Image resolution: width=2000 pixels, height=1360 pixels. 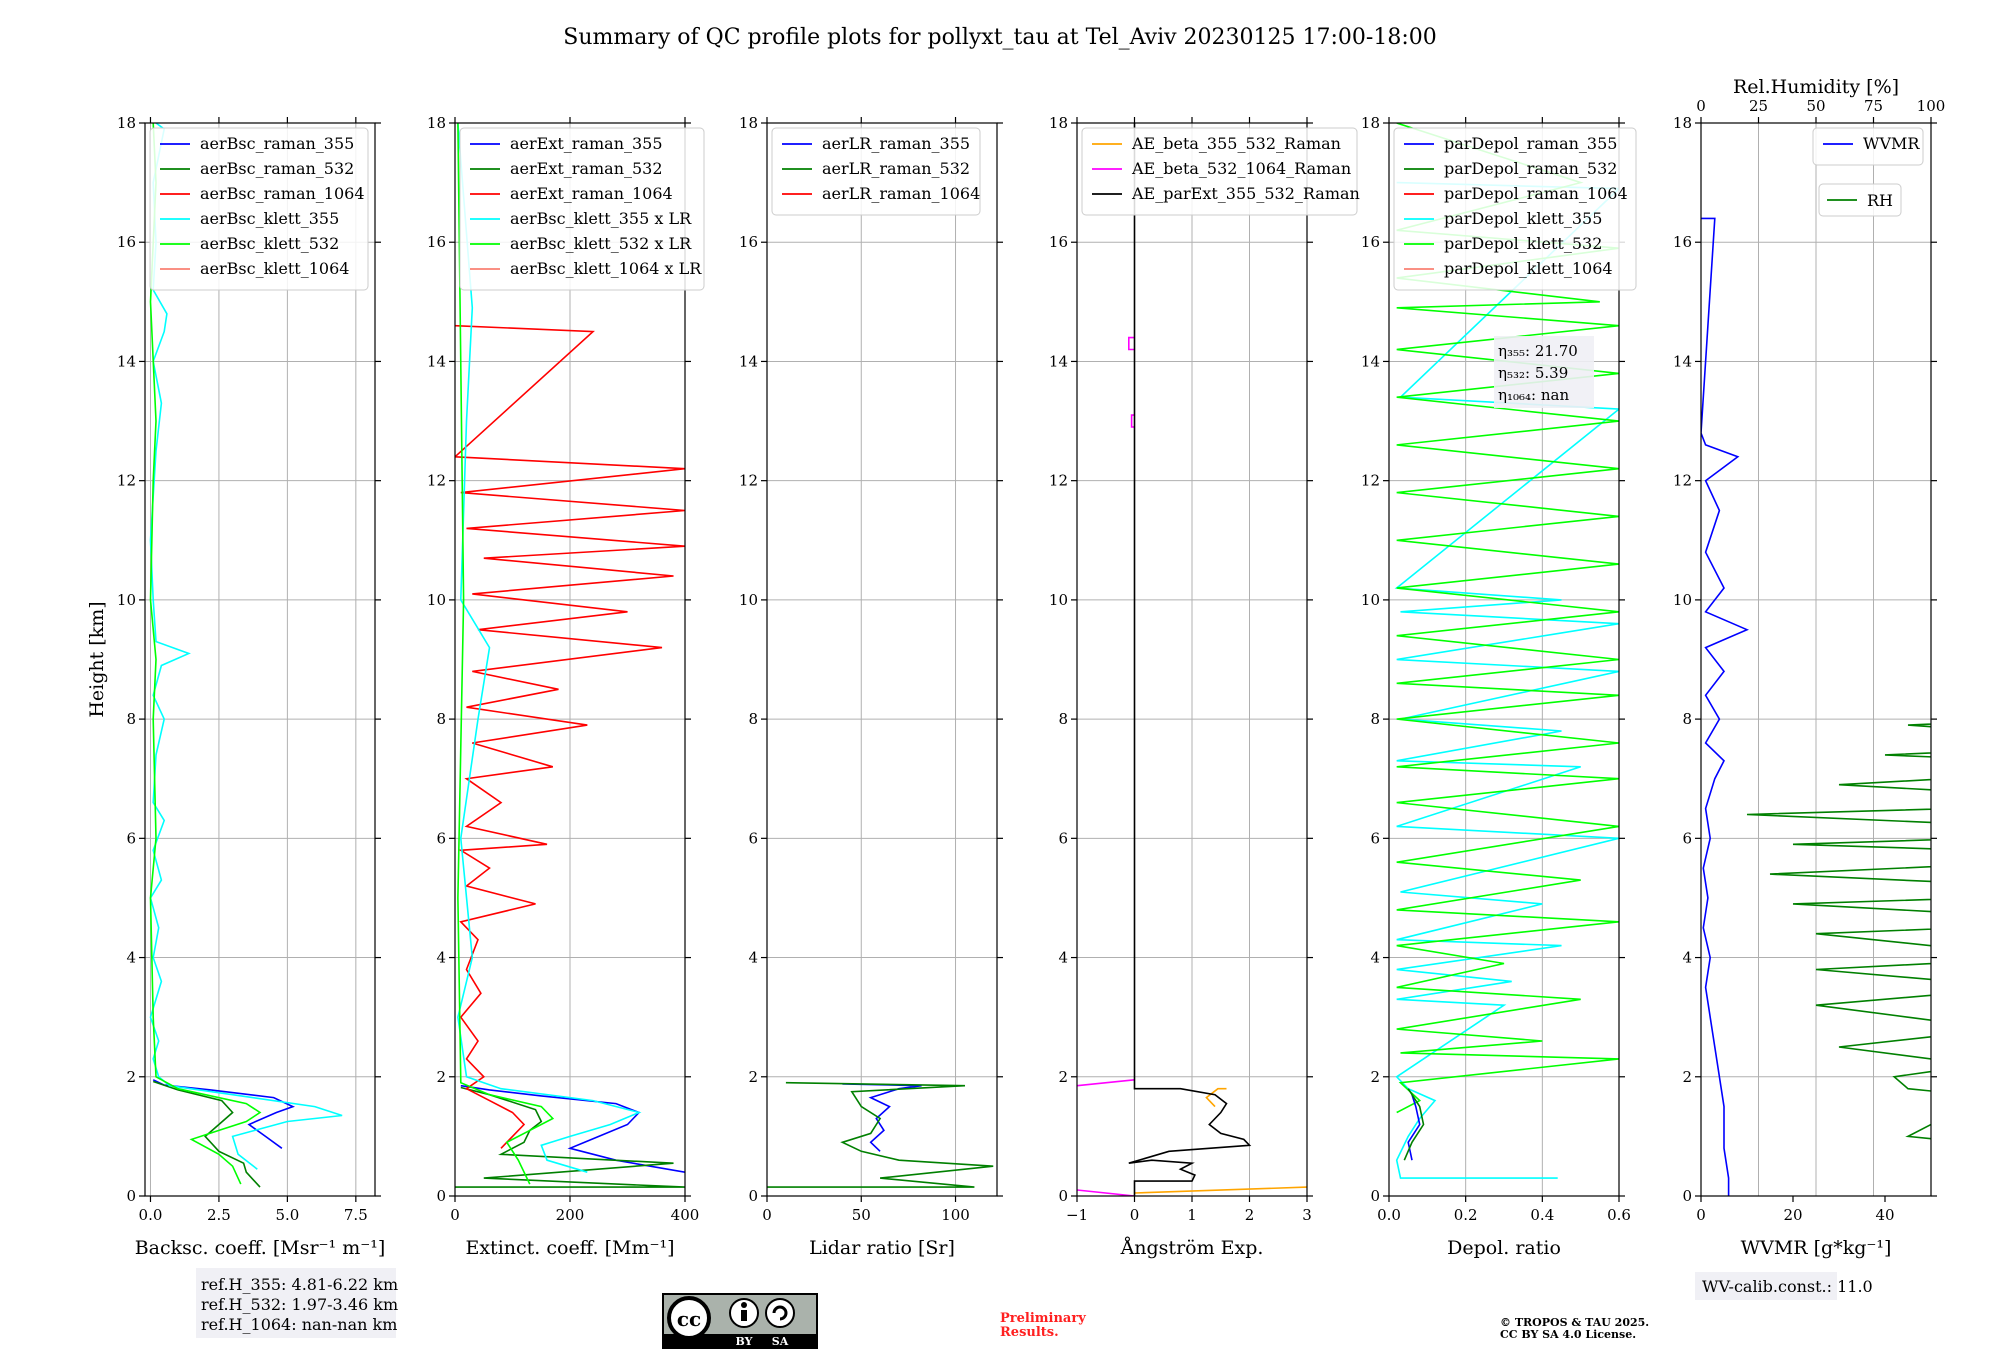 What do you see at coordinates (356, 1215) in the screenshot?
I see `x-tick-label: 7.5` at bounding box center [356, 1215].